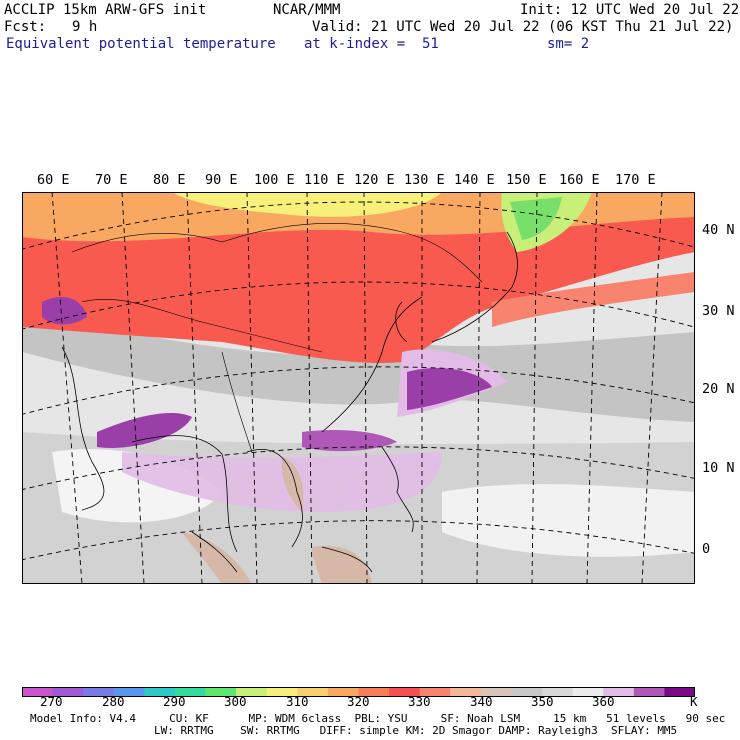 This screenshot has width=740, height=740. I want to click on lon-label: 110 E, so click(324, 180).